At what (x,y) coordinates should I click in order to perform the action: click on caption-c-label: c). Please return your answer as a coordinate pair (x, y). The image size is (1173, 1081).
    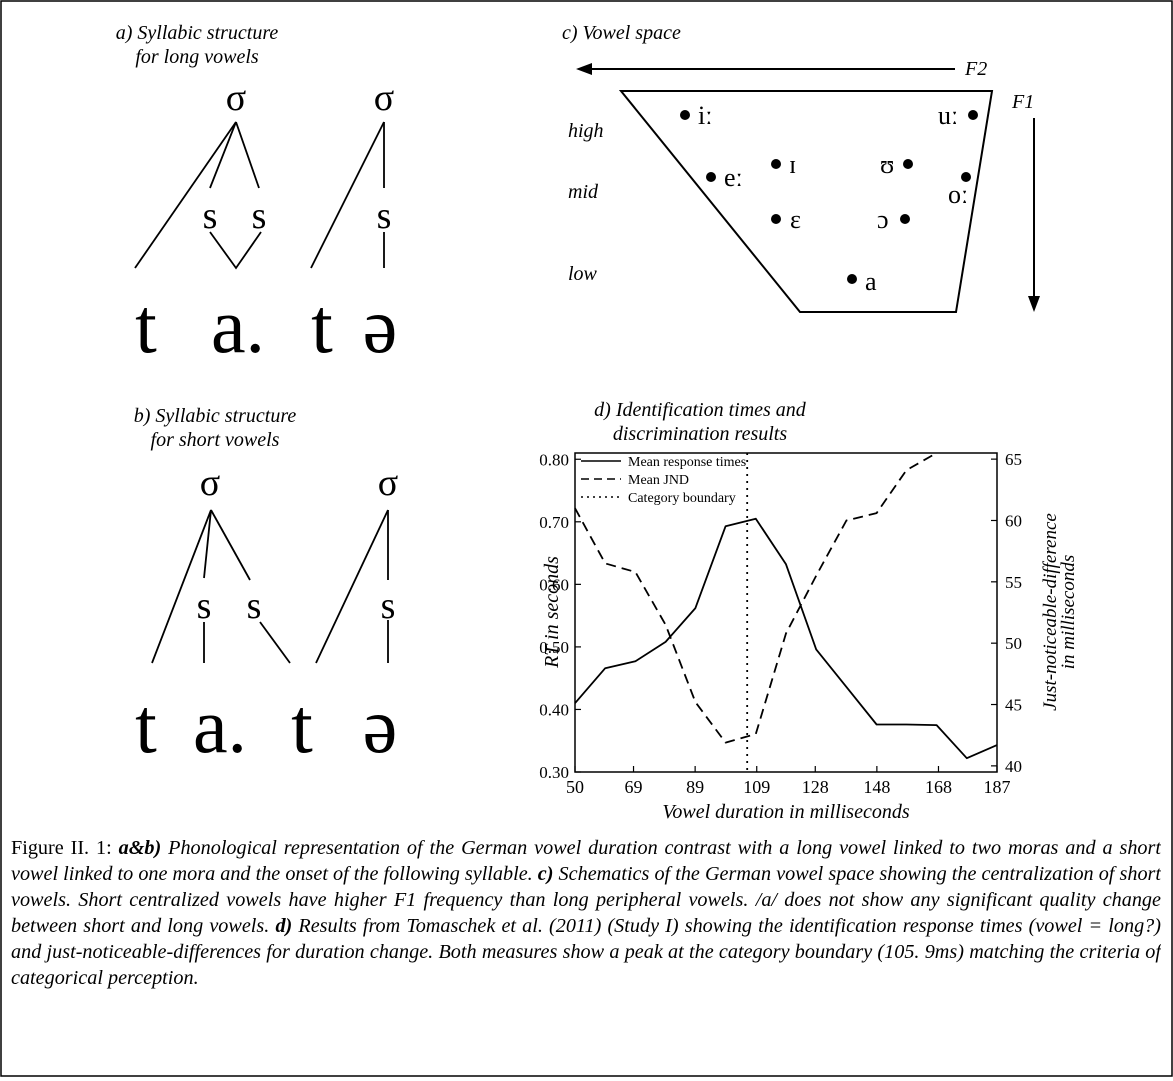
    Looking at the image, I should click on (545, 874).